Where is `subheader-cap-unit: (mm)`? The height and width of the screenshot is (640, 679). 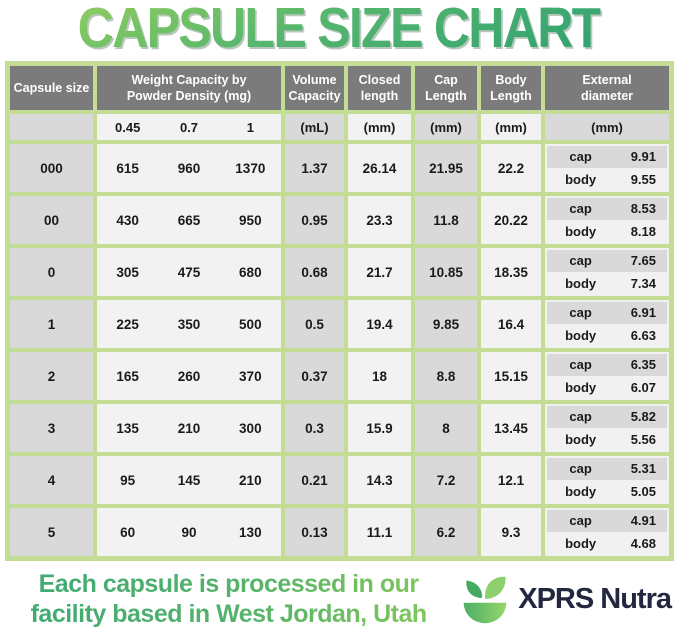
subheader-cap-unit: (mm) is located at coordinates (446, 127).